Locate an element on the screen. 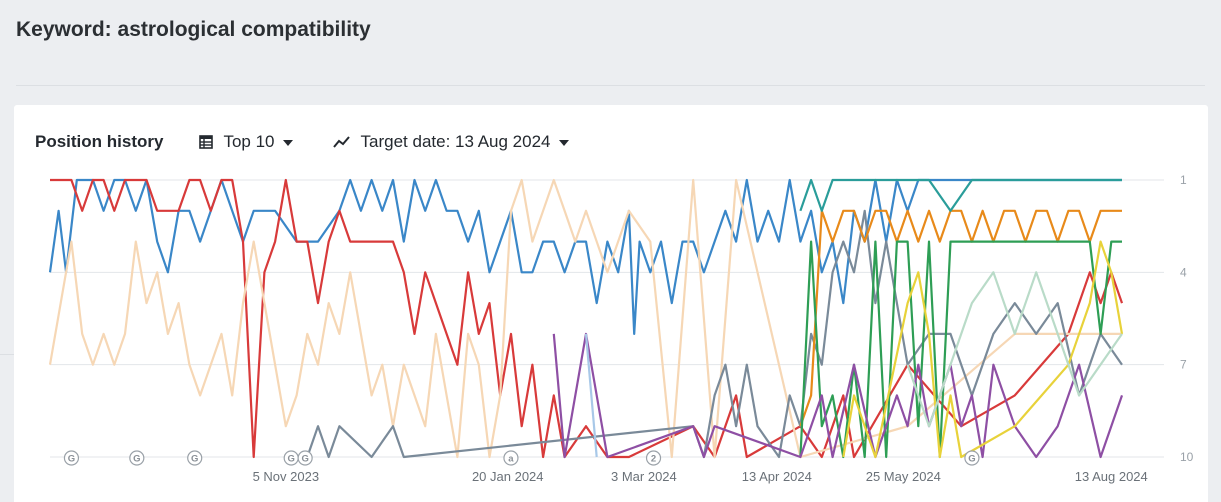 The image size is (1221, 502). x-tick-label-5: 13 Aug 2024 is located at coordinates (1111, 476).